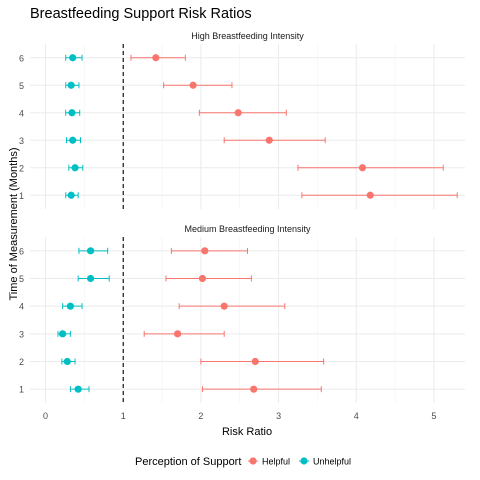 The image size is (480, 480). I want to click on legend-item-helpful: Helpful, so click(269, 462).